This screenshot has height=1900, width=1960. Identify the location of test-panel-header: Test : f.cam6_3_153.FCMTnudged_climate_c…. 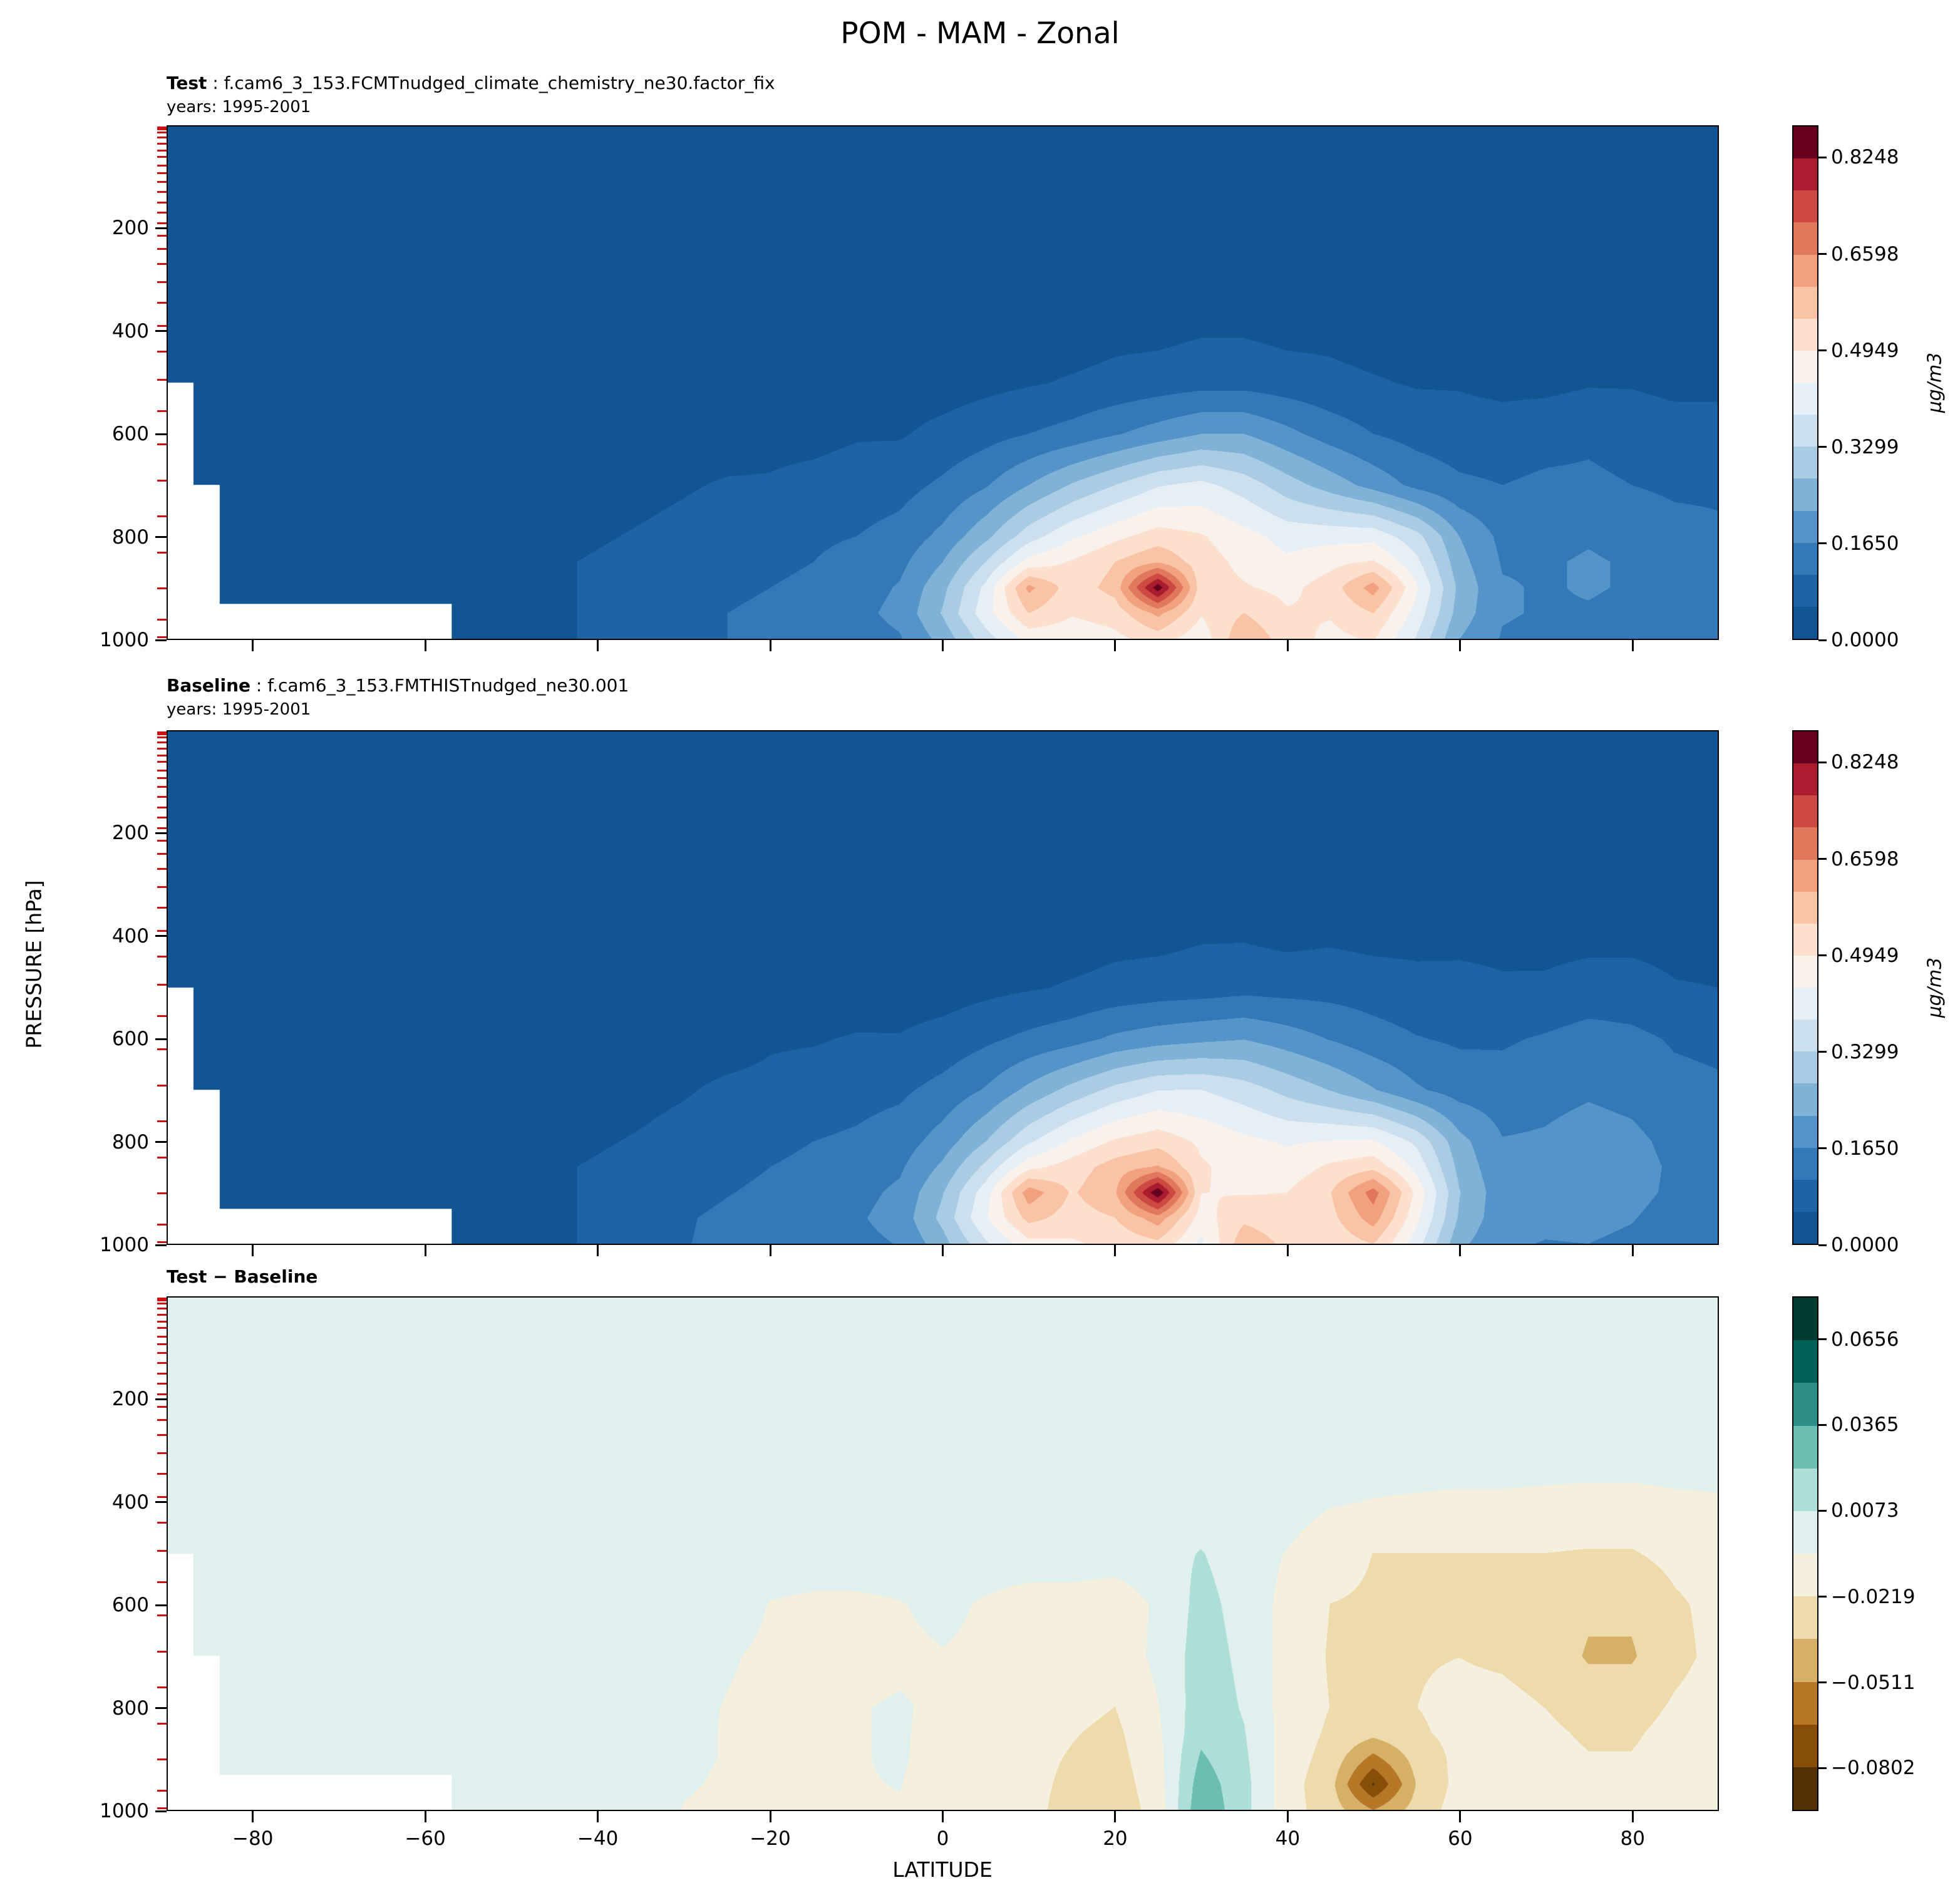
(471, 94).